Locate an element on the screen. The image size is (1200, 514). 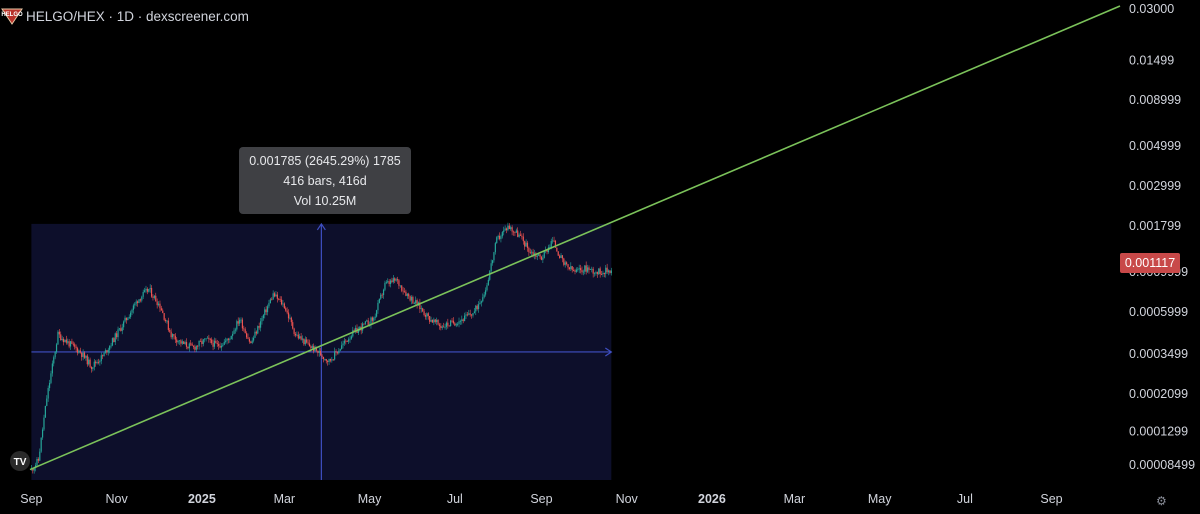
tradingview-logo-icon: TV is located at coordinates (20, 461).